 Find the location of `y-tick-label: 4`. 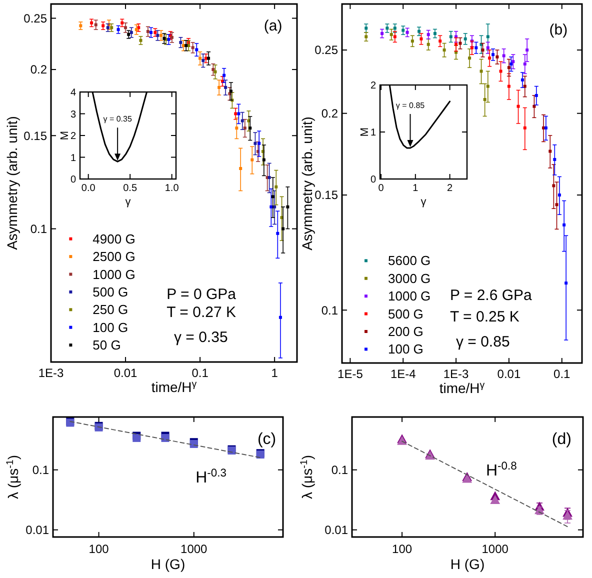

y-tick-label: 4 is located at coordinates (73, 93).